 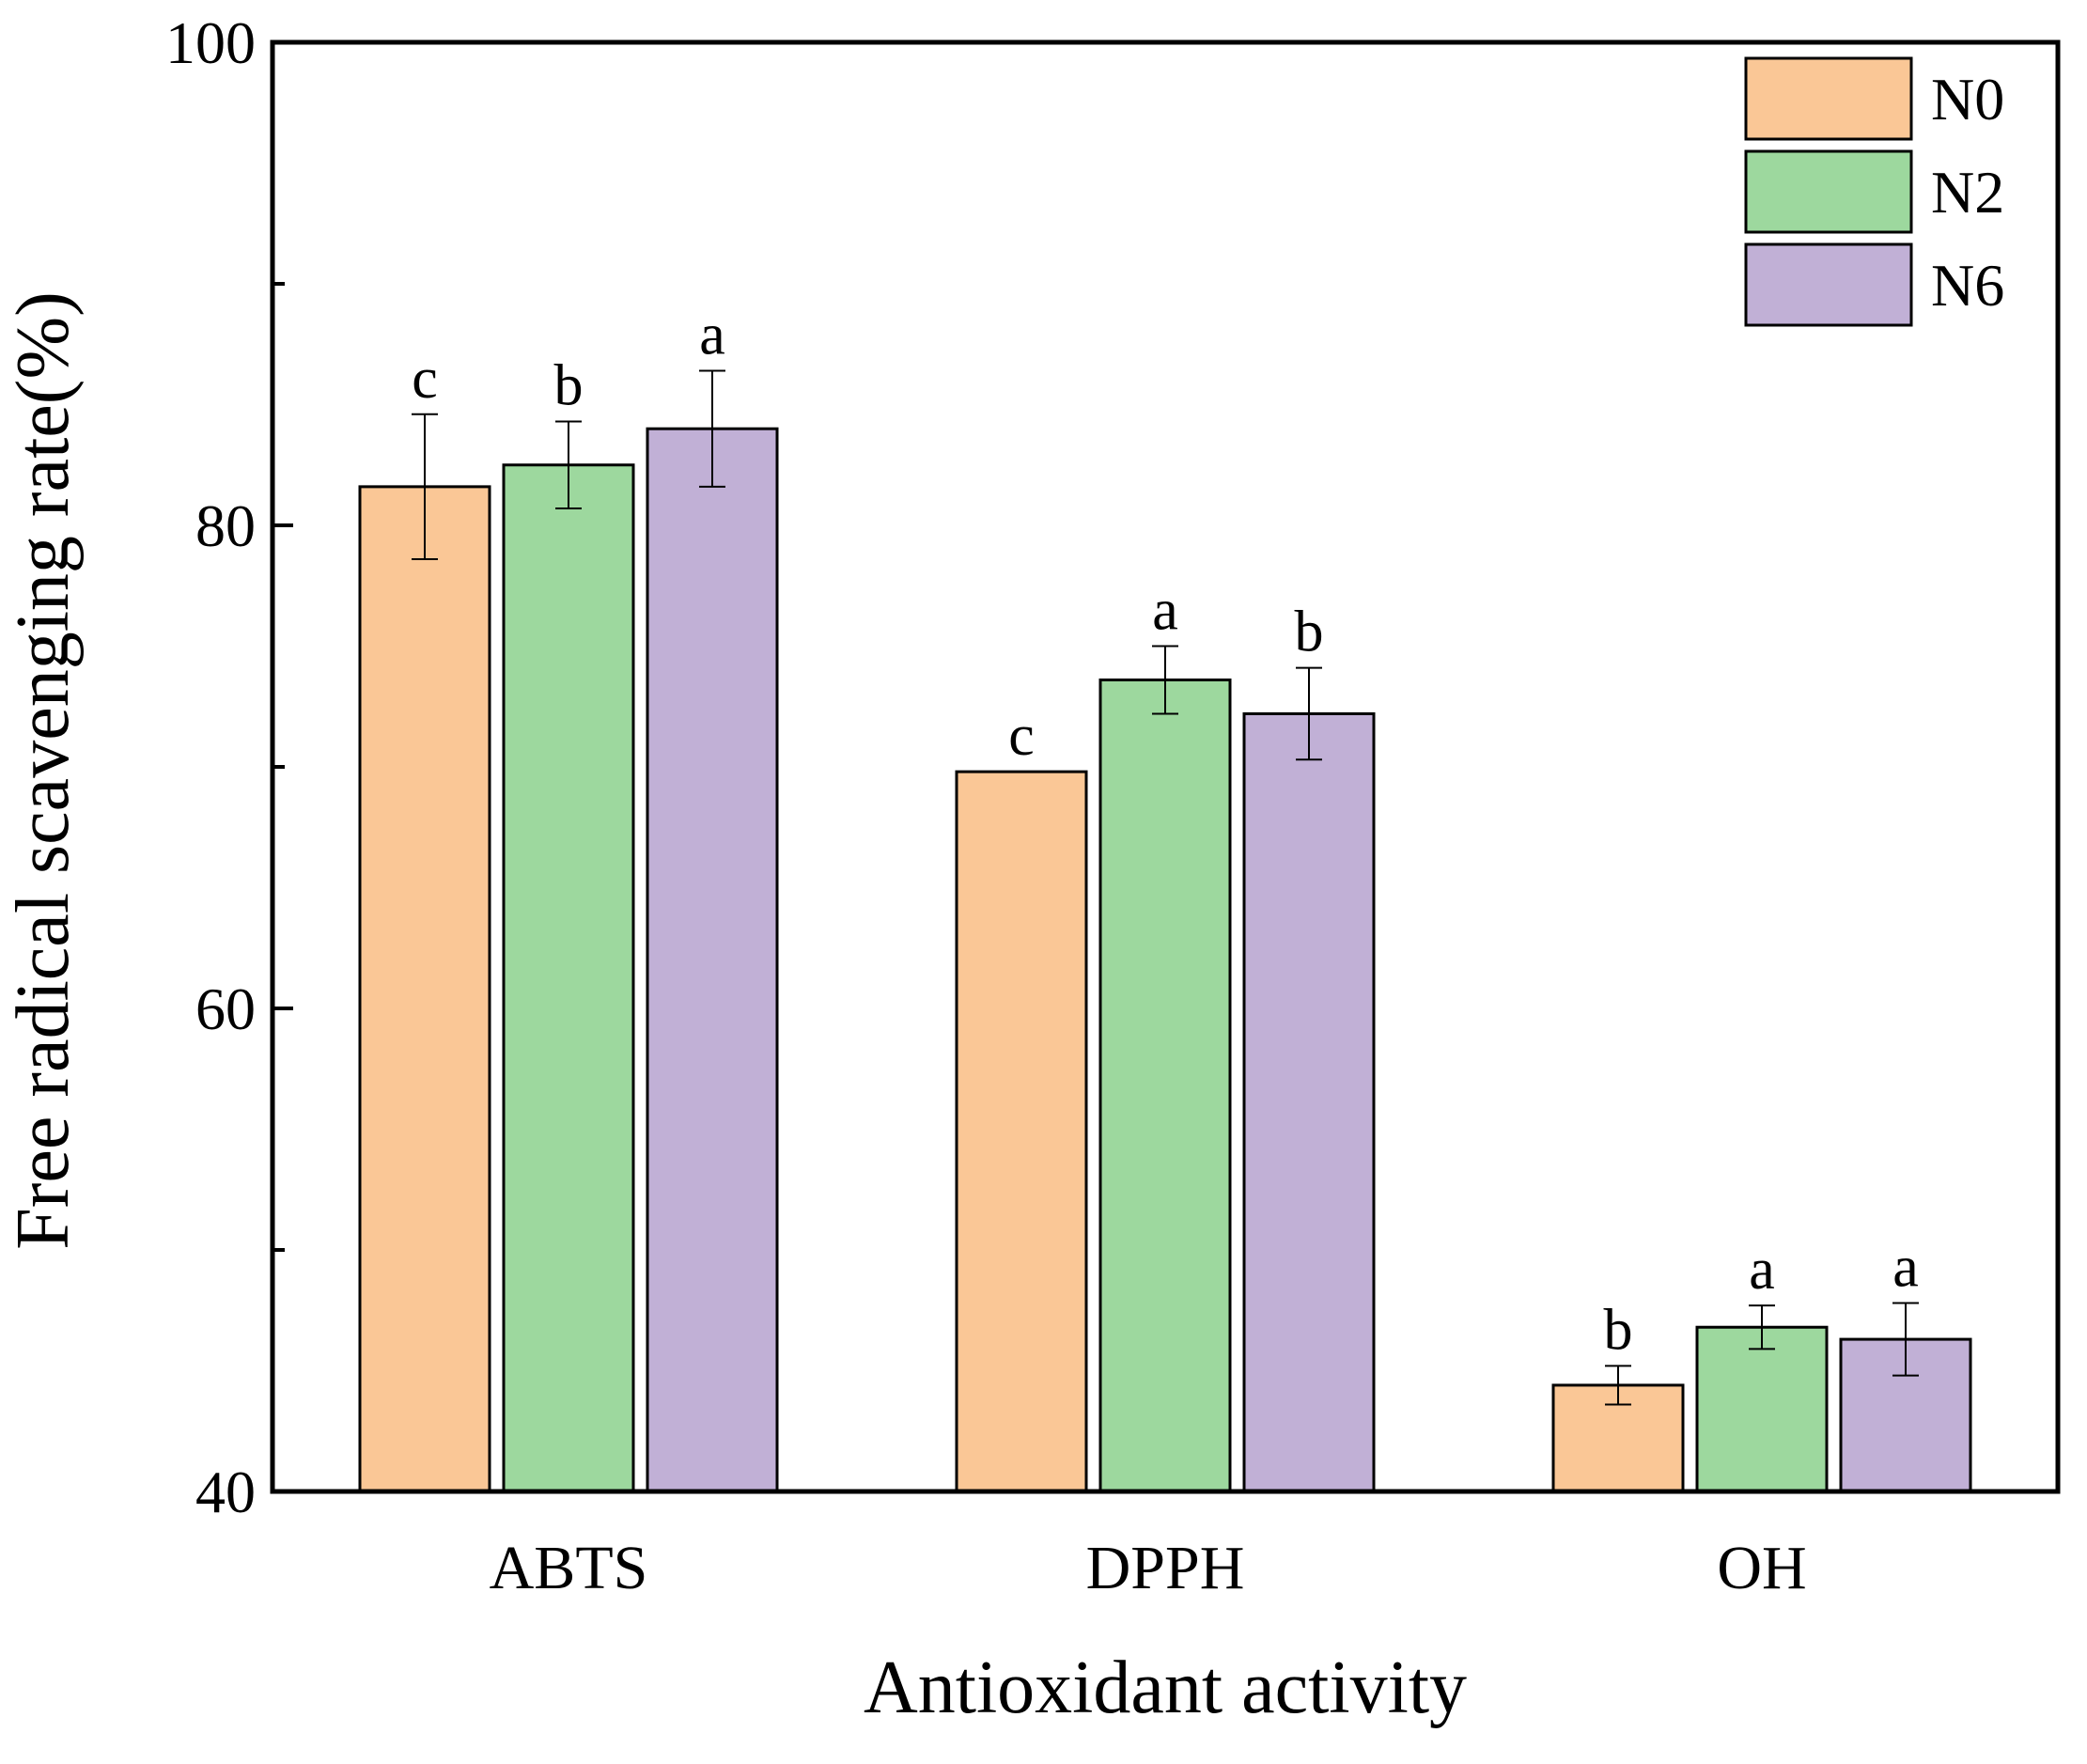 I want to click on significance-letter-N2-DPPH: a, so click(x=1165, y=611).